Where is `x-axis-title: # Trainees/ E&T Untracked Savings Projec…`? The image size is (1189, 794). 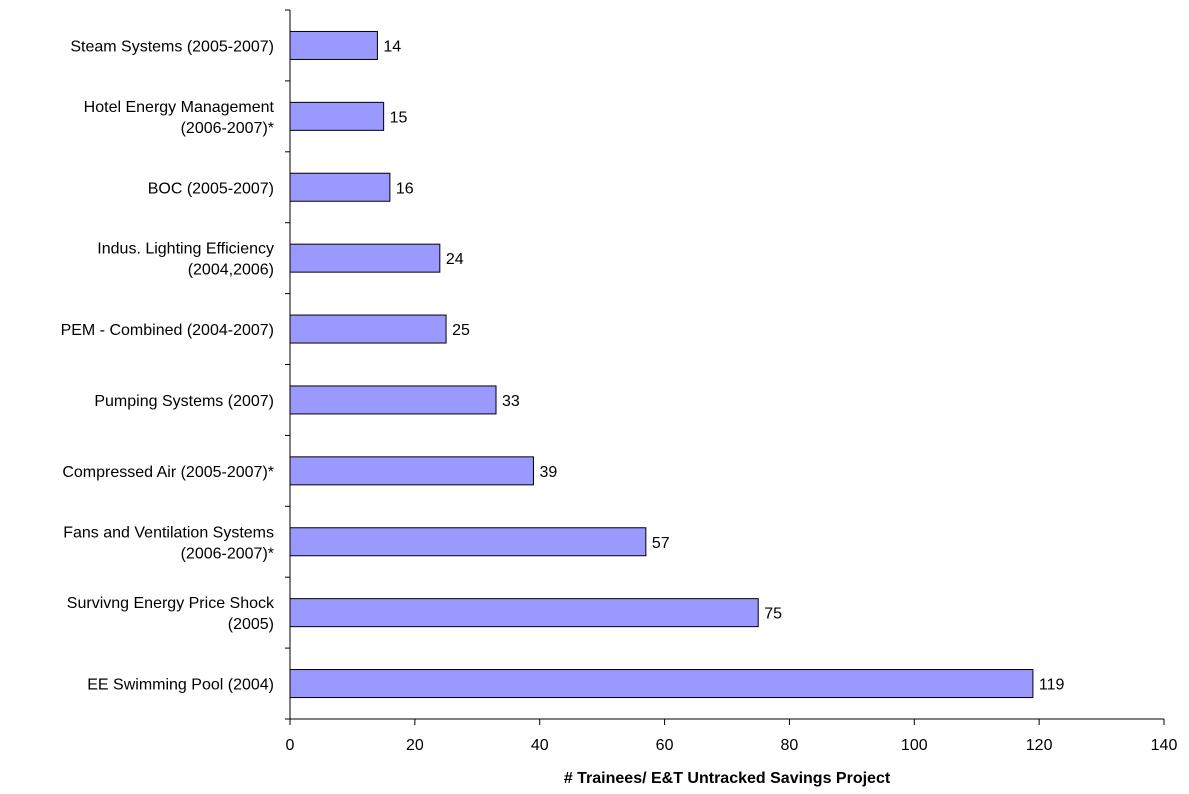 x-axis-title: # Trainees/ E&T Untracked Savings Projec… is located at coordinates (727, 778).